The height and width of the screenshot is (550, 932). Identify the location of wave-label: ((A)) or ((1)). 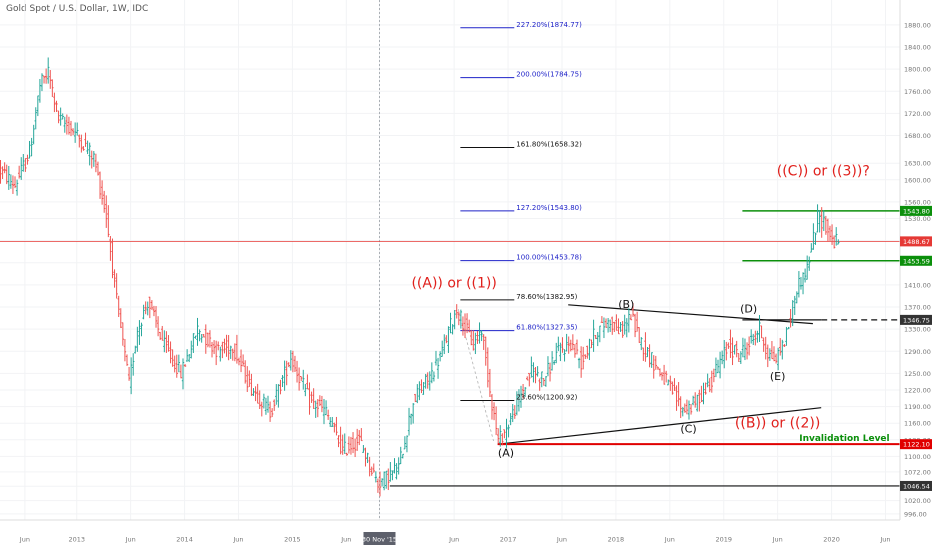
(453, 284).